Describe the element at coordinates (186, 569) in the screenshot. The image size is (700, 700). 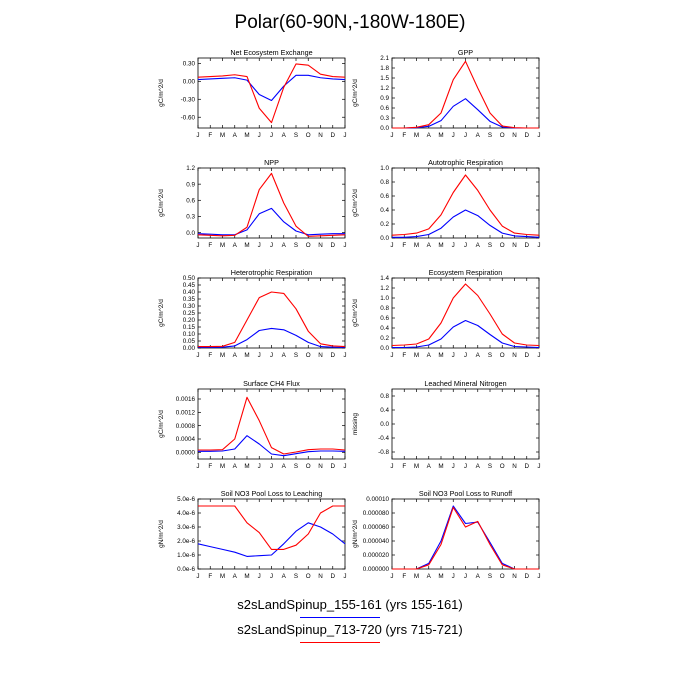
I see `y-tick-label: 0.0e-6` at that location.